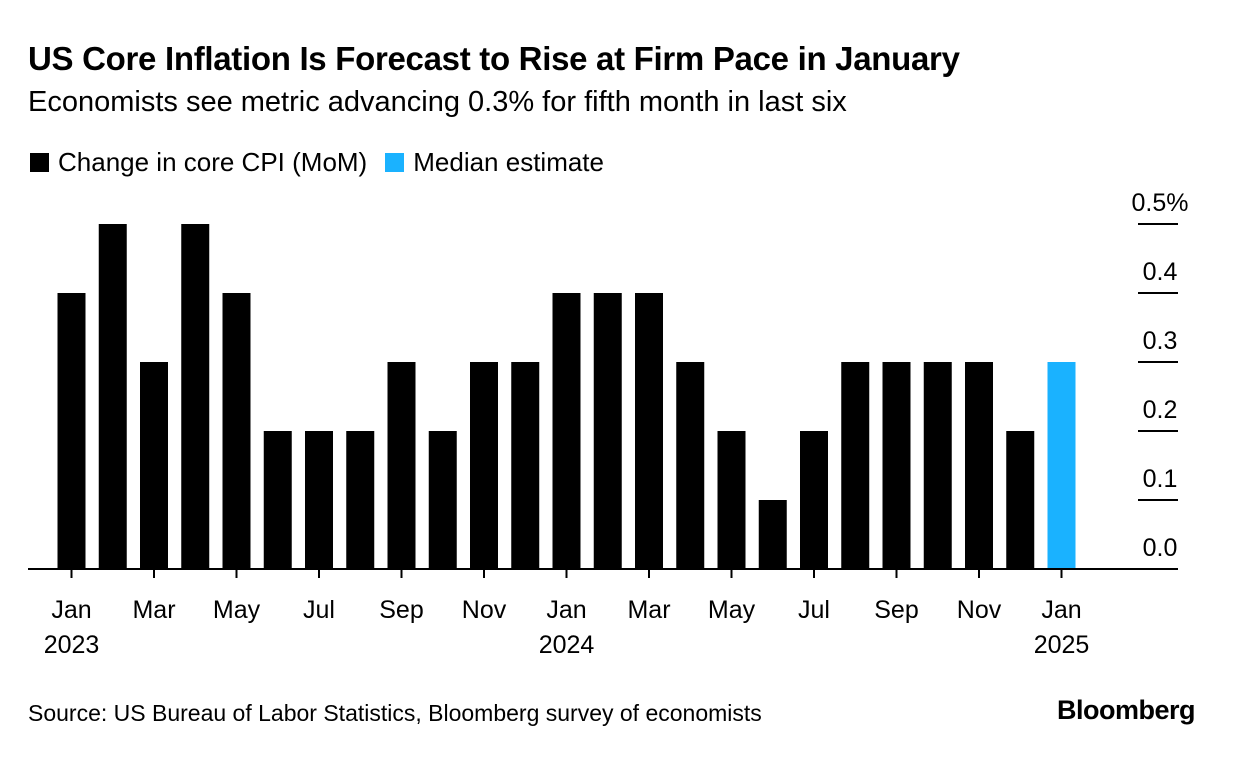 This screenshot has width=1233, height=770. What do you see at coordinates (1160, 203) in the screenshot?
I see `y-tick-label: 0.5%` at bounding box center [1160, 203].